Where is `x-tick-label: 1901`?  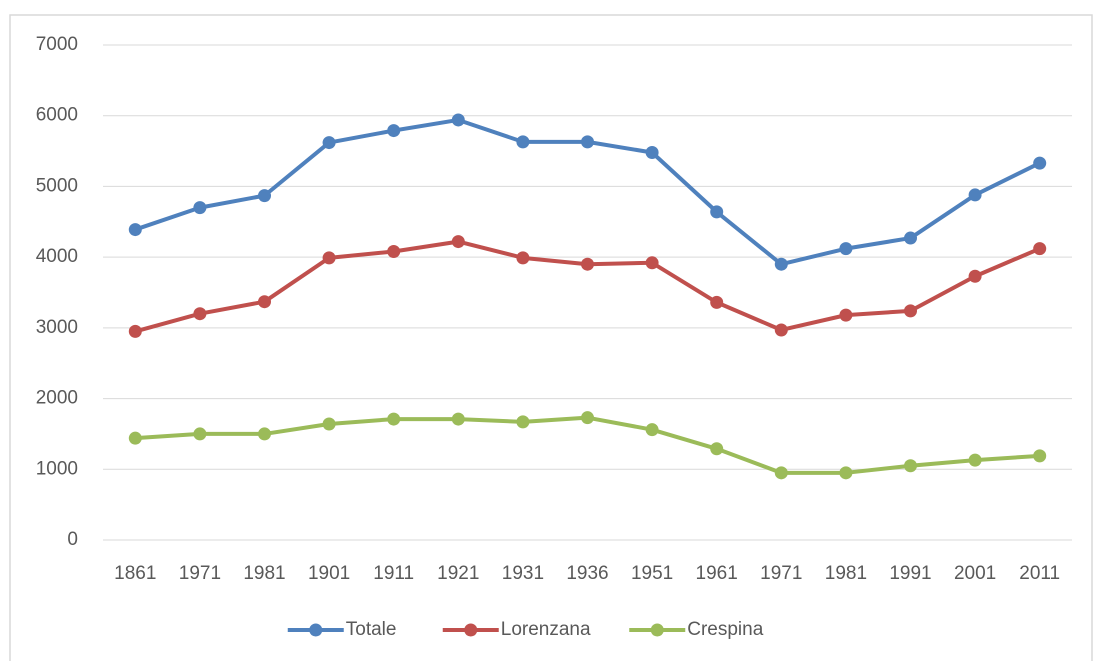
x-tick-label: 1901 is located at coordinates (329, 573).